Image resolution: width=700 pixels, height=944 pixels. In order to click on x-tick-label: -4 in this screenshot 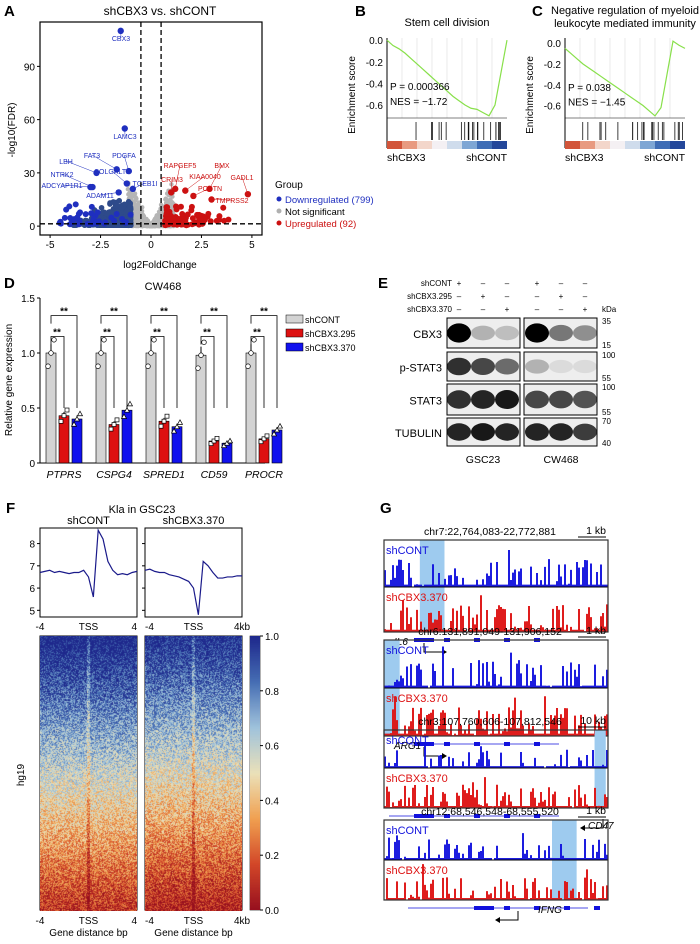, I will do `click(40, 921)`.